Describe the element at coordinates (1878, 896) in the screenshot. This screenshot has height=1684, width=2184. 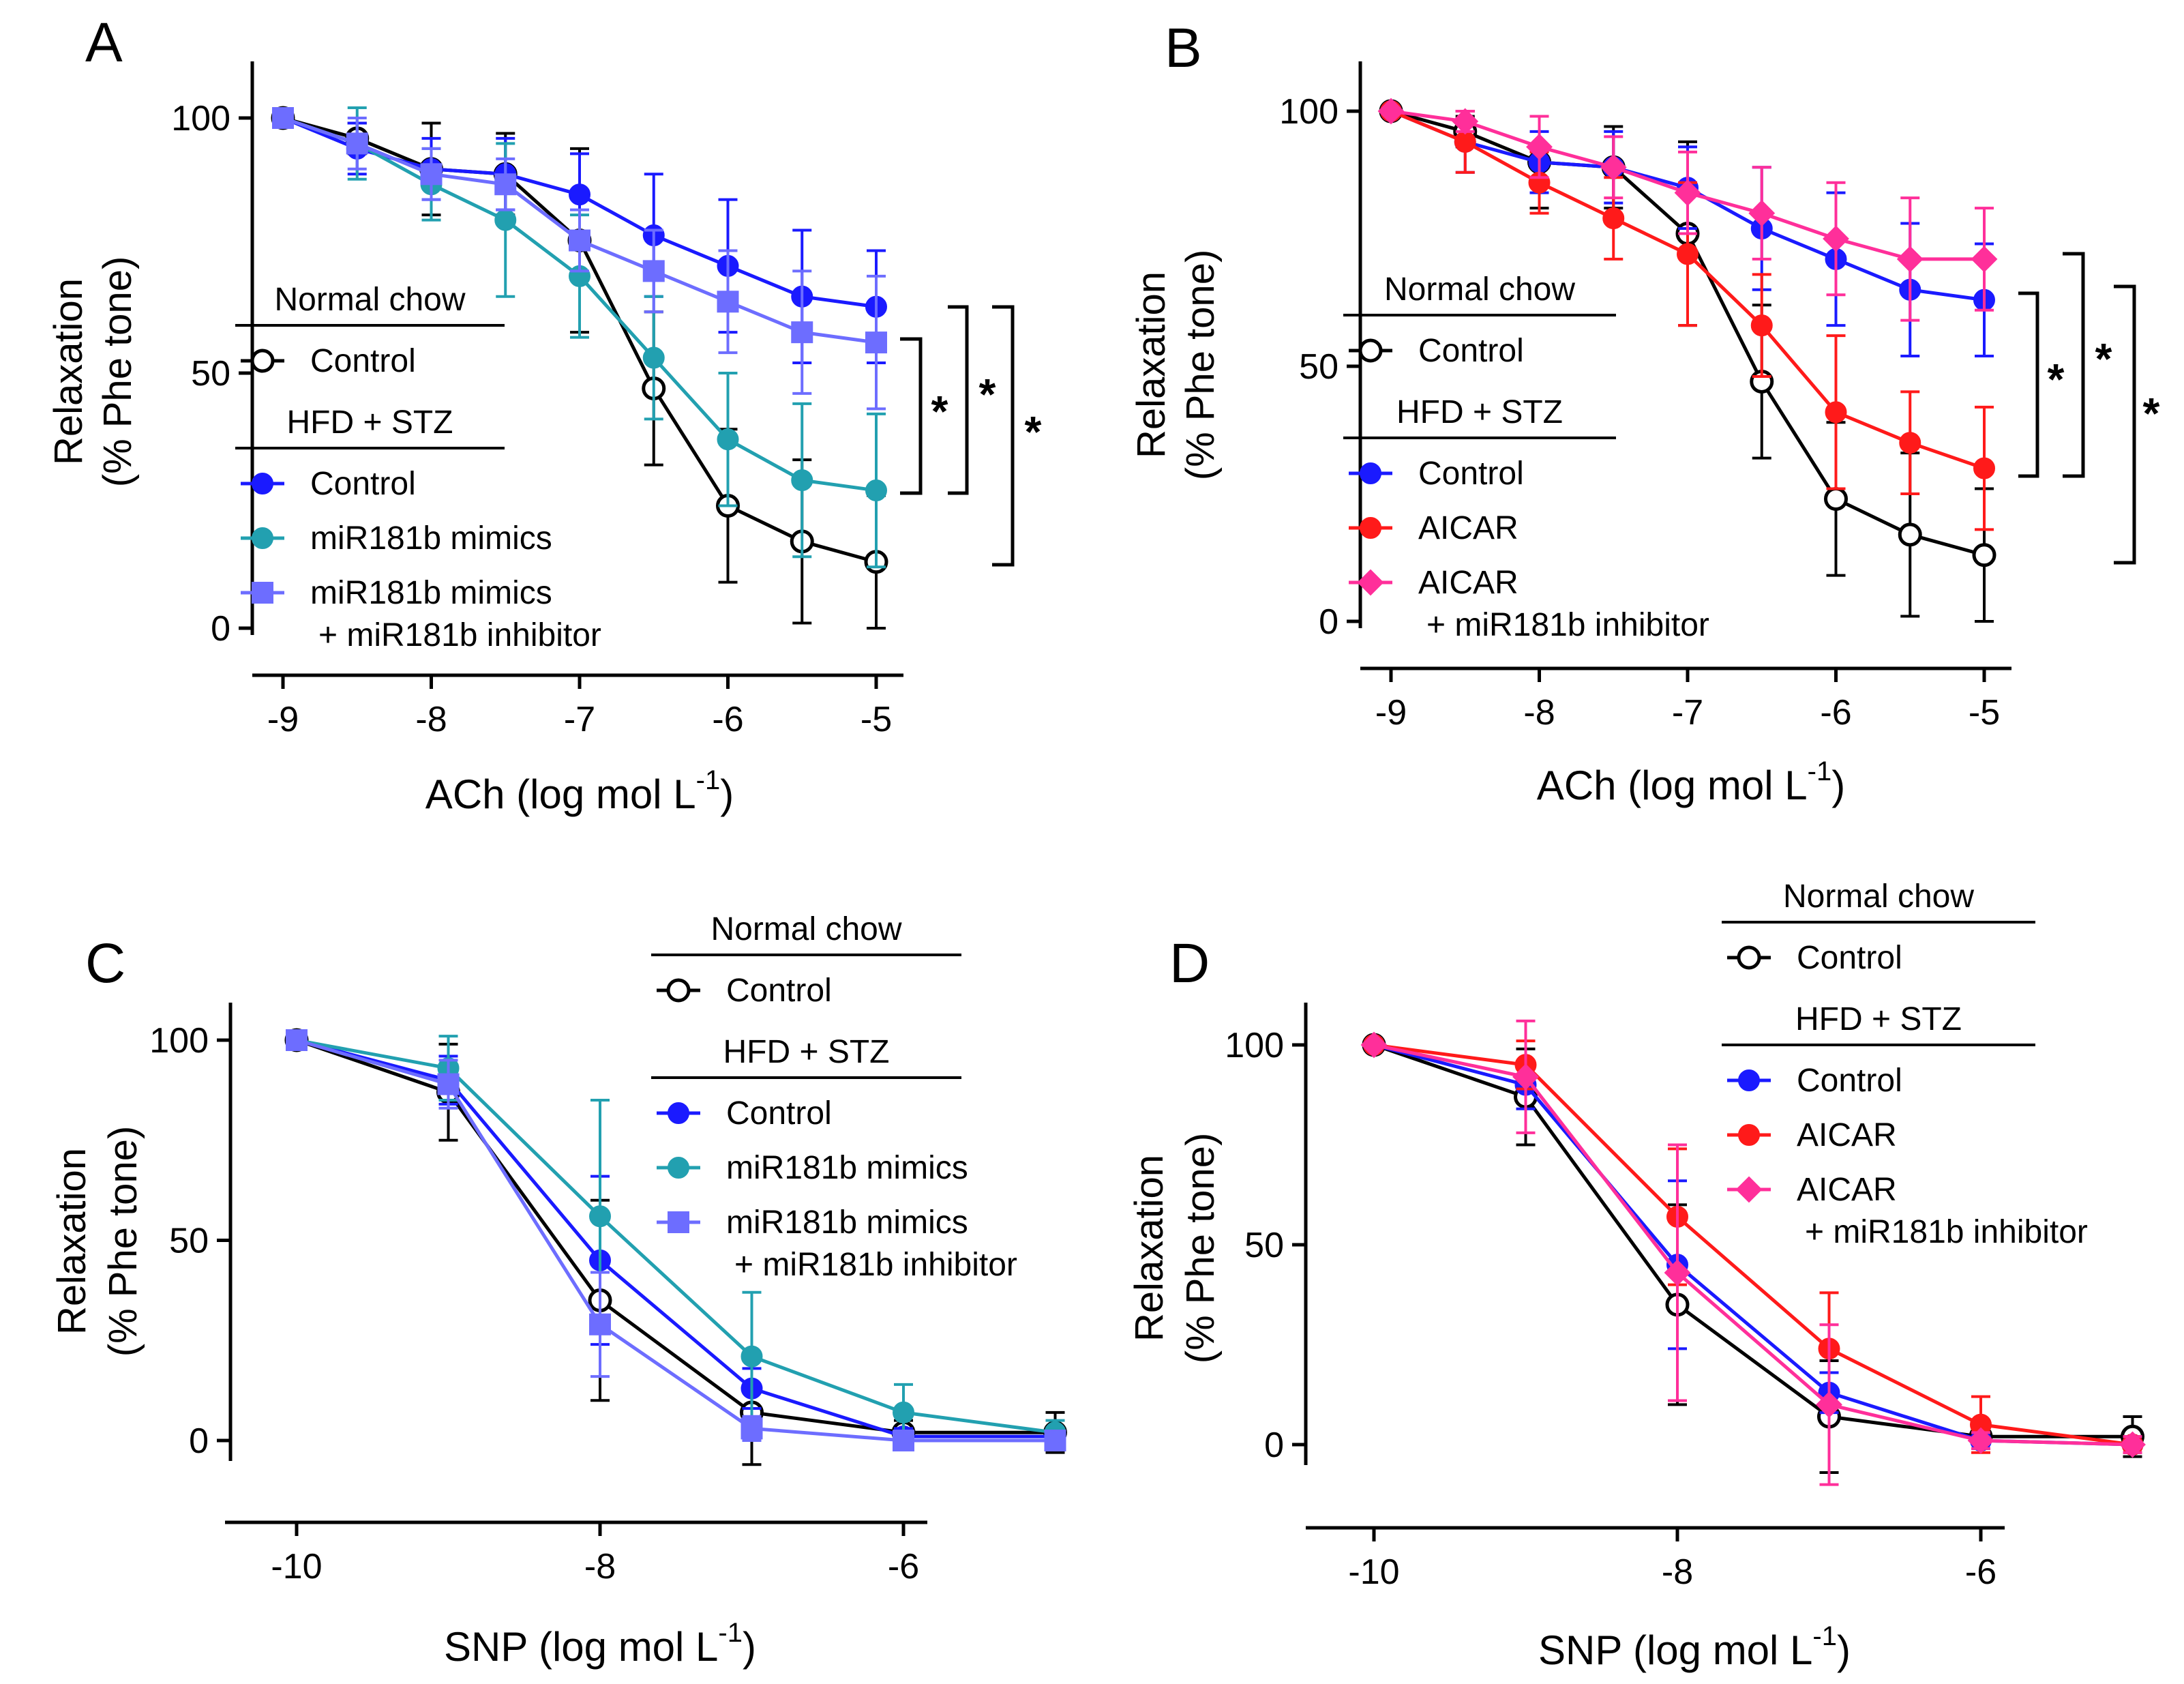
I see `legend-group-title: Normal chow` at that location.